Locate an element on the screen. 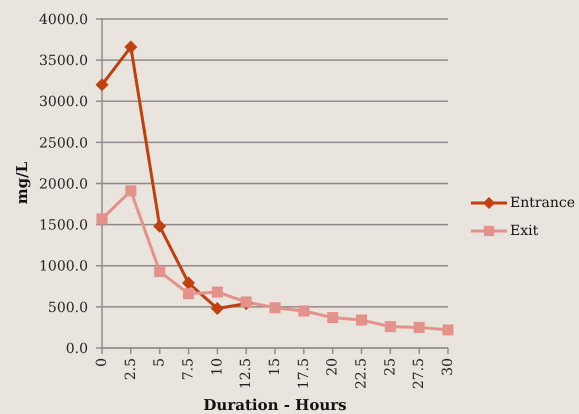 Image resolution: width=579 pixels, height=414 pixels. x-tick-label: 7.5 is located at coordinates (188, 369).